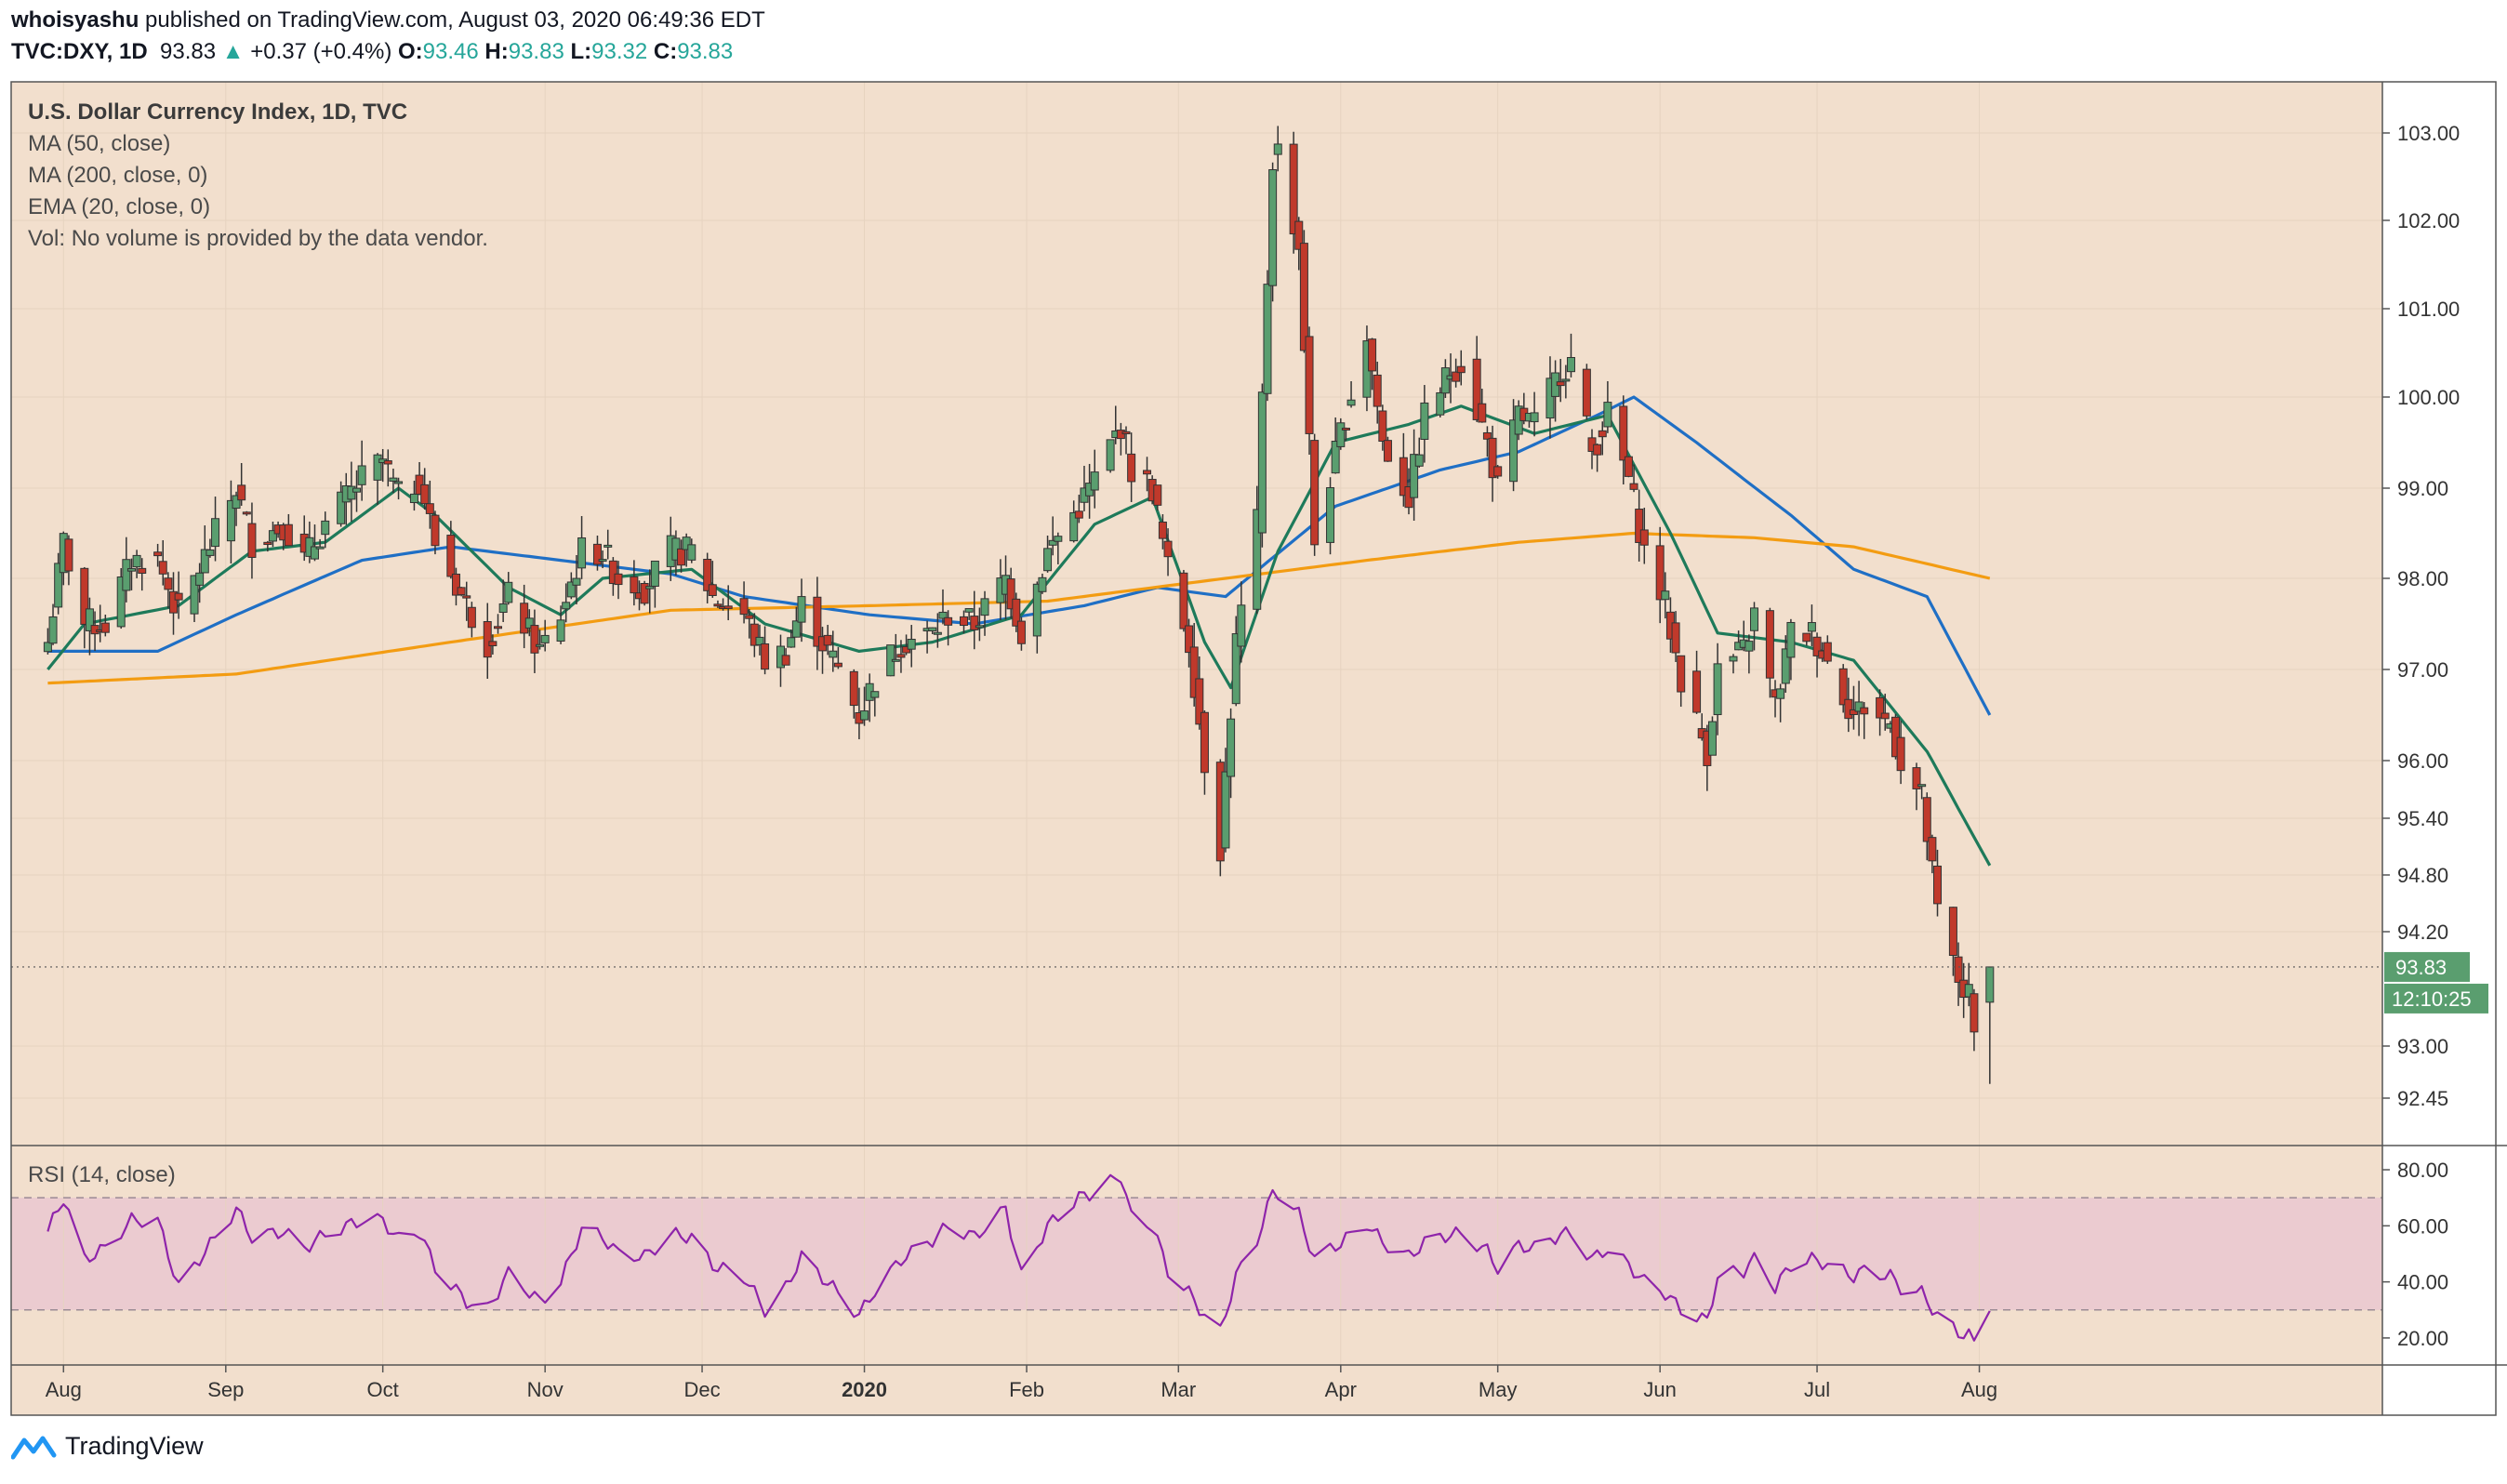  What do you see at coordinates (79, 51) in the screenshot?
I see `symbol-name: TVC:DXY, 1D` at bounding box center [79, 51].